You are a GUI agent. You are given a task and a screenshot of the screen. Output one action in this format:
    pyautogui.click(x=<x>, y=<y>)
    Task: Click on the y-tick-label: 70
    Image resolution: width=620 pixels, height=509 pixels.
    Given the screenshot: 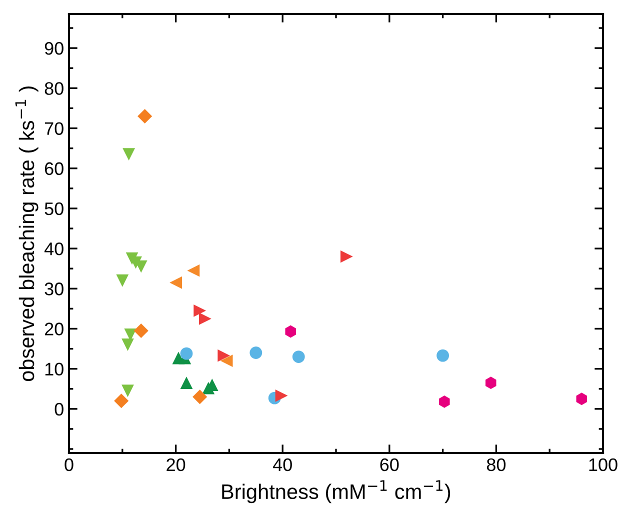 What is the action you would take?
    pyautogui.click(x=54, y=128)
    